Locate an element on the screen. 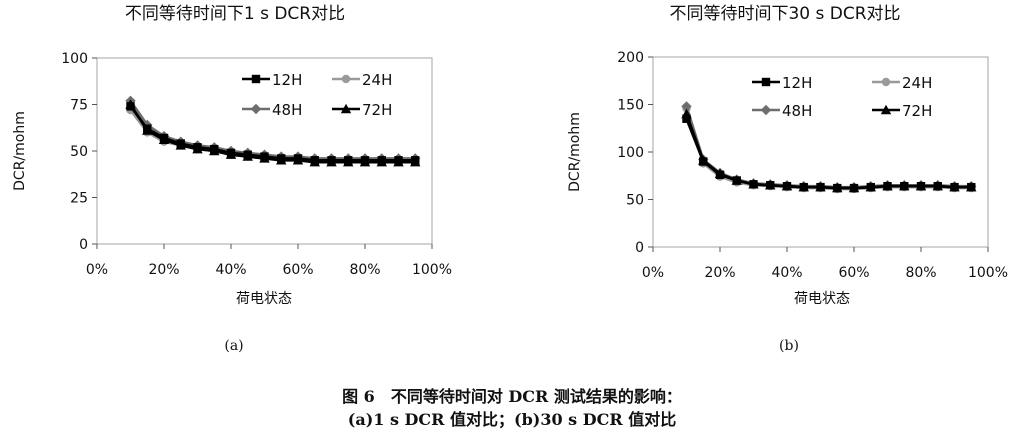  series-line is located at coordinates (828, 151).